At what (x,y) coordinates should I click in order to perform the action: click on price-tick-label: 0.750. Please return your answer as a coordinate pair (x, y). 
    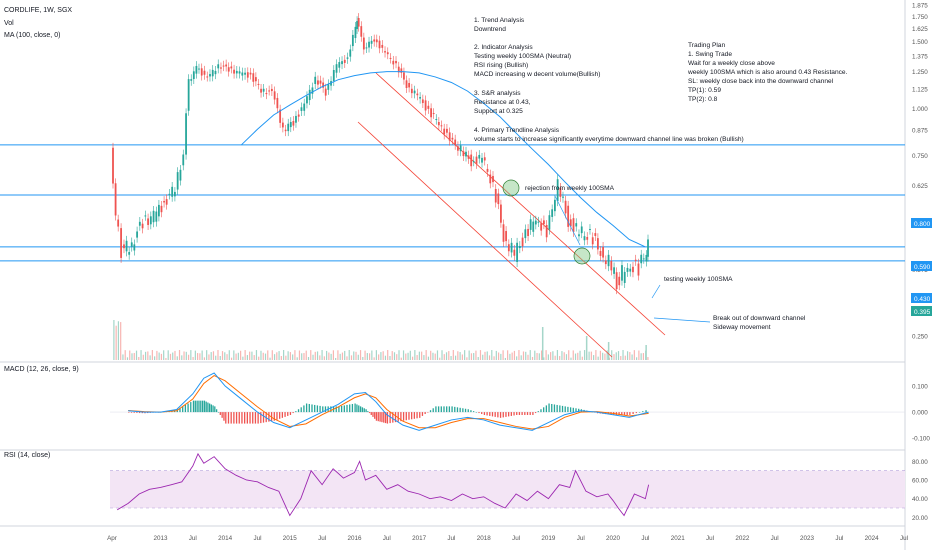
    Looking at the image, I should click on (920, 156).